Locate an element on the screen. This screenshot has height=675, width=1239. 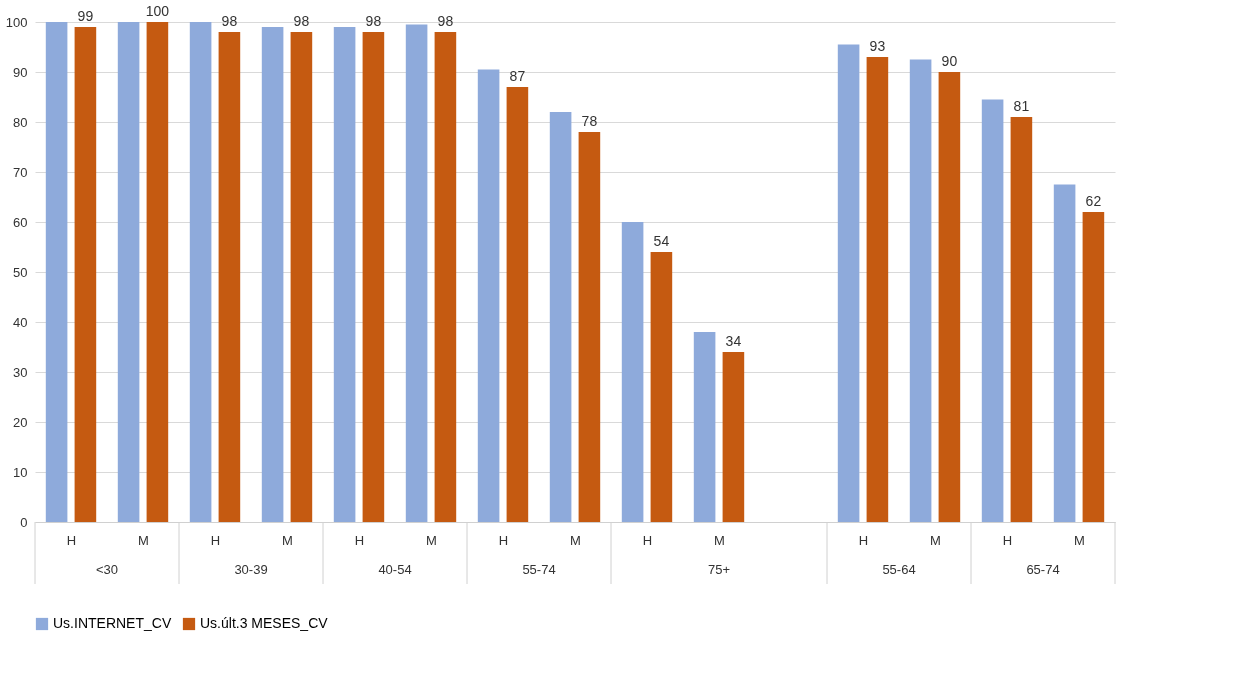
data-label: 93 is located at coordinates (877, 46).